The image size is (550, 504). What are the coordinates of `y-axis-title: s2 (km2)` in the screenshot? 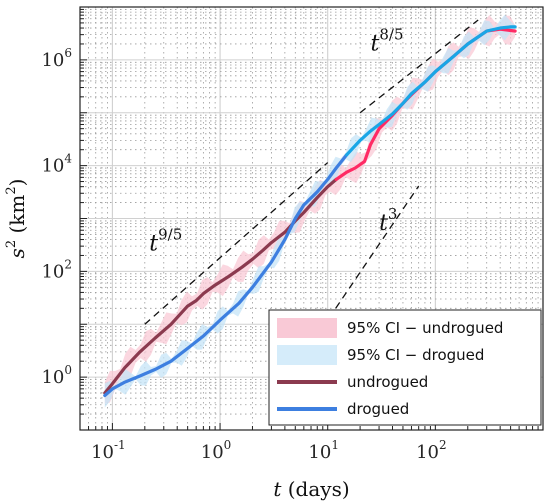 It's located at (16, 219).